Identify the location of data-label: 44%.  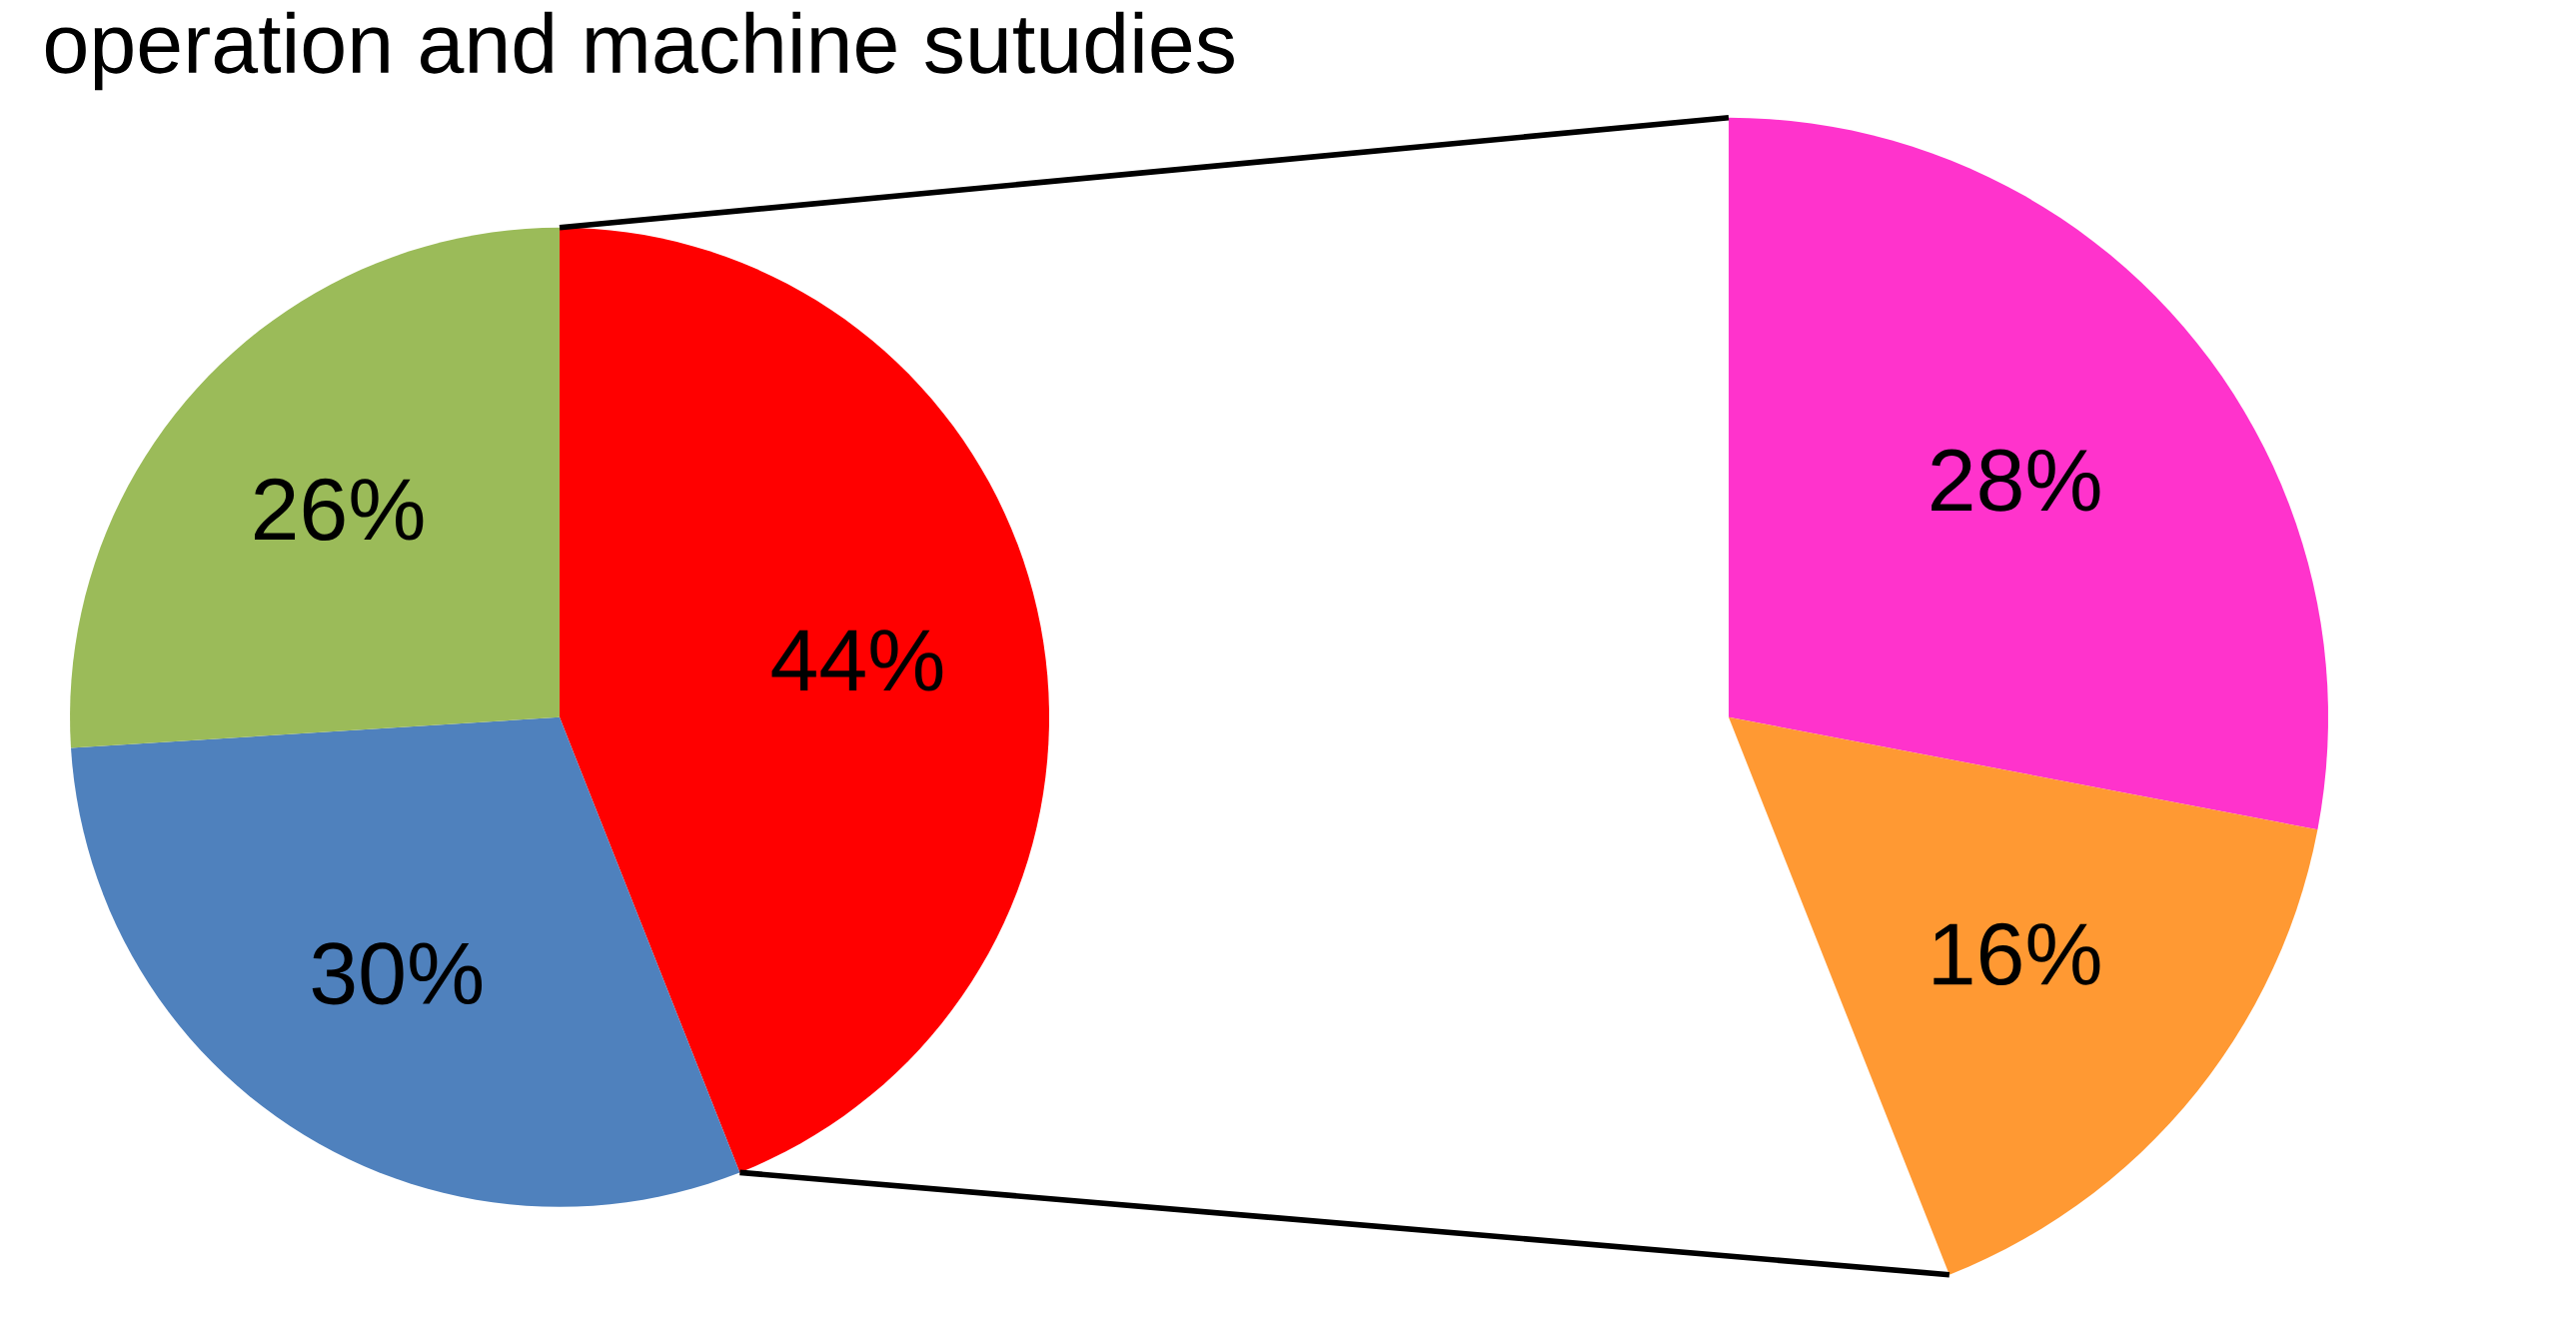
(857, 661).